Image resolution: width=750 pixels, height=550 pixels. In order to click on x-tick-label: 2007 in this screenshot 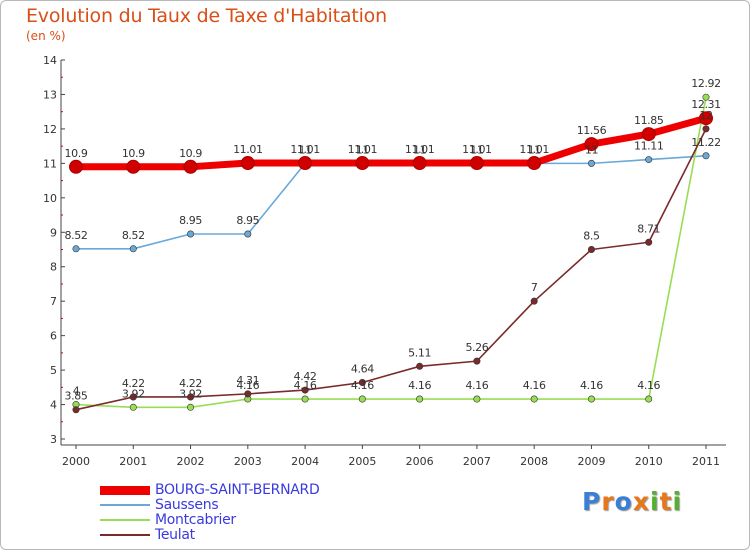, I will do `click(477, 461)`.